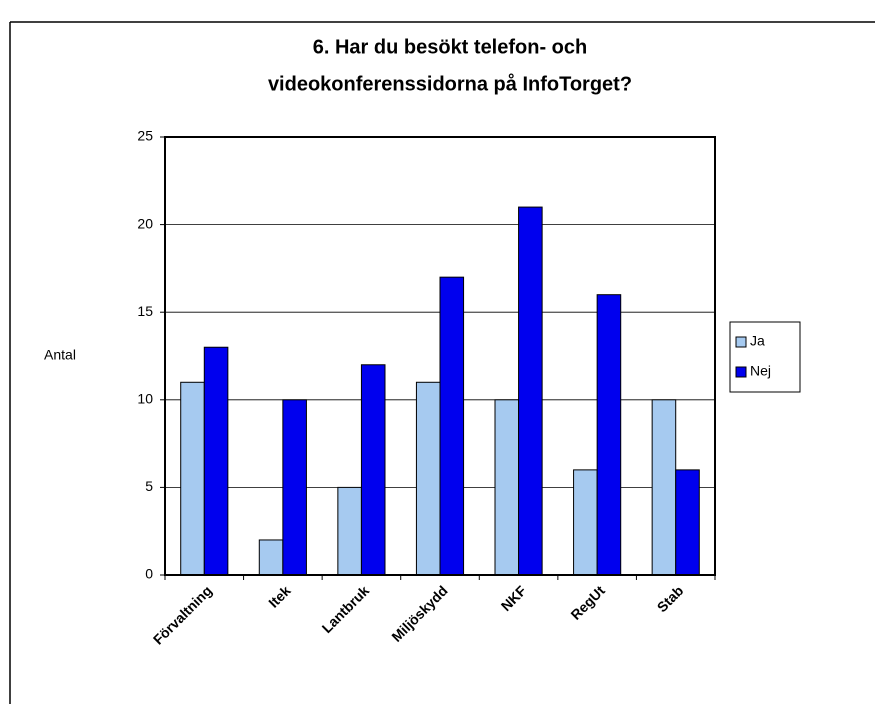 The width and height of the screenshot is (875, 704). I want to click on x-tick-label: NKF, so click(514, 598).